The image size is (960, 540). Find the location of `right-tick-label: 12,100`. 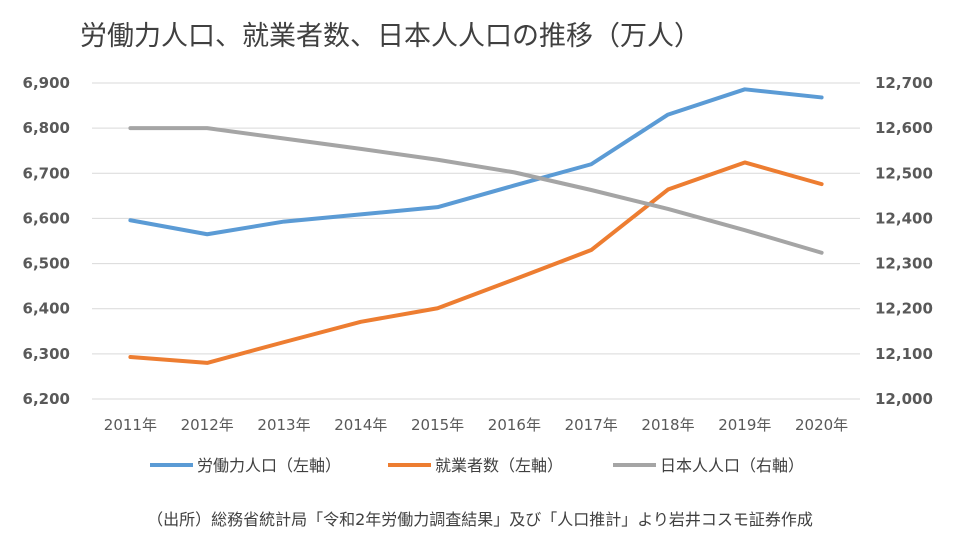

right-tick-label: 12,100 is located at coordinates (904, 354).